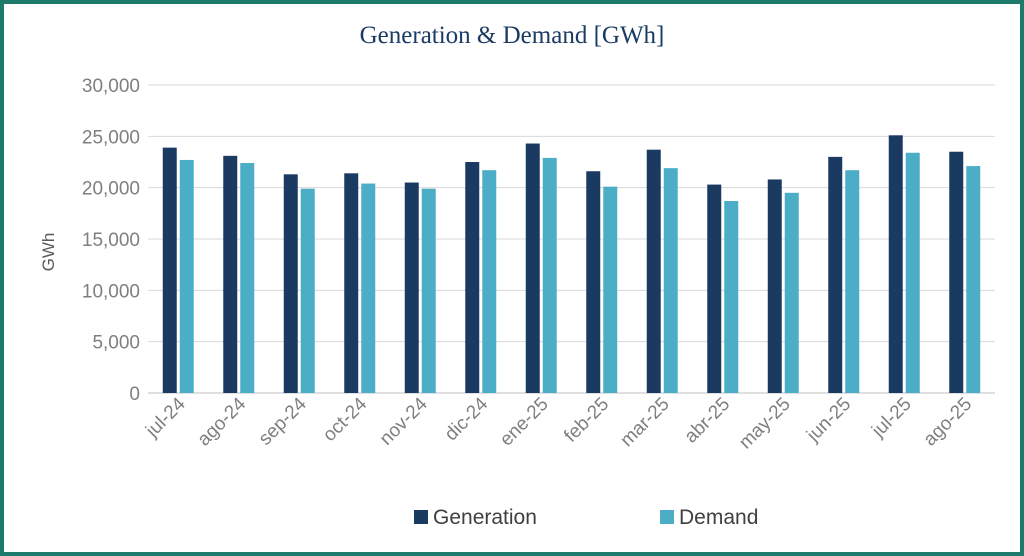 The width and height of the screenshot is (1024, 556). What do you see at coordinates (667, 517) in the screenshot?
I see `legend-swatch-demand` at bounding box center [667, 517].